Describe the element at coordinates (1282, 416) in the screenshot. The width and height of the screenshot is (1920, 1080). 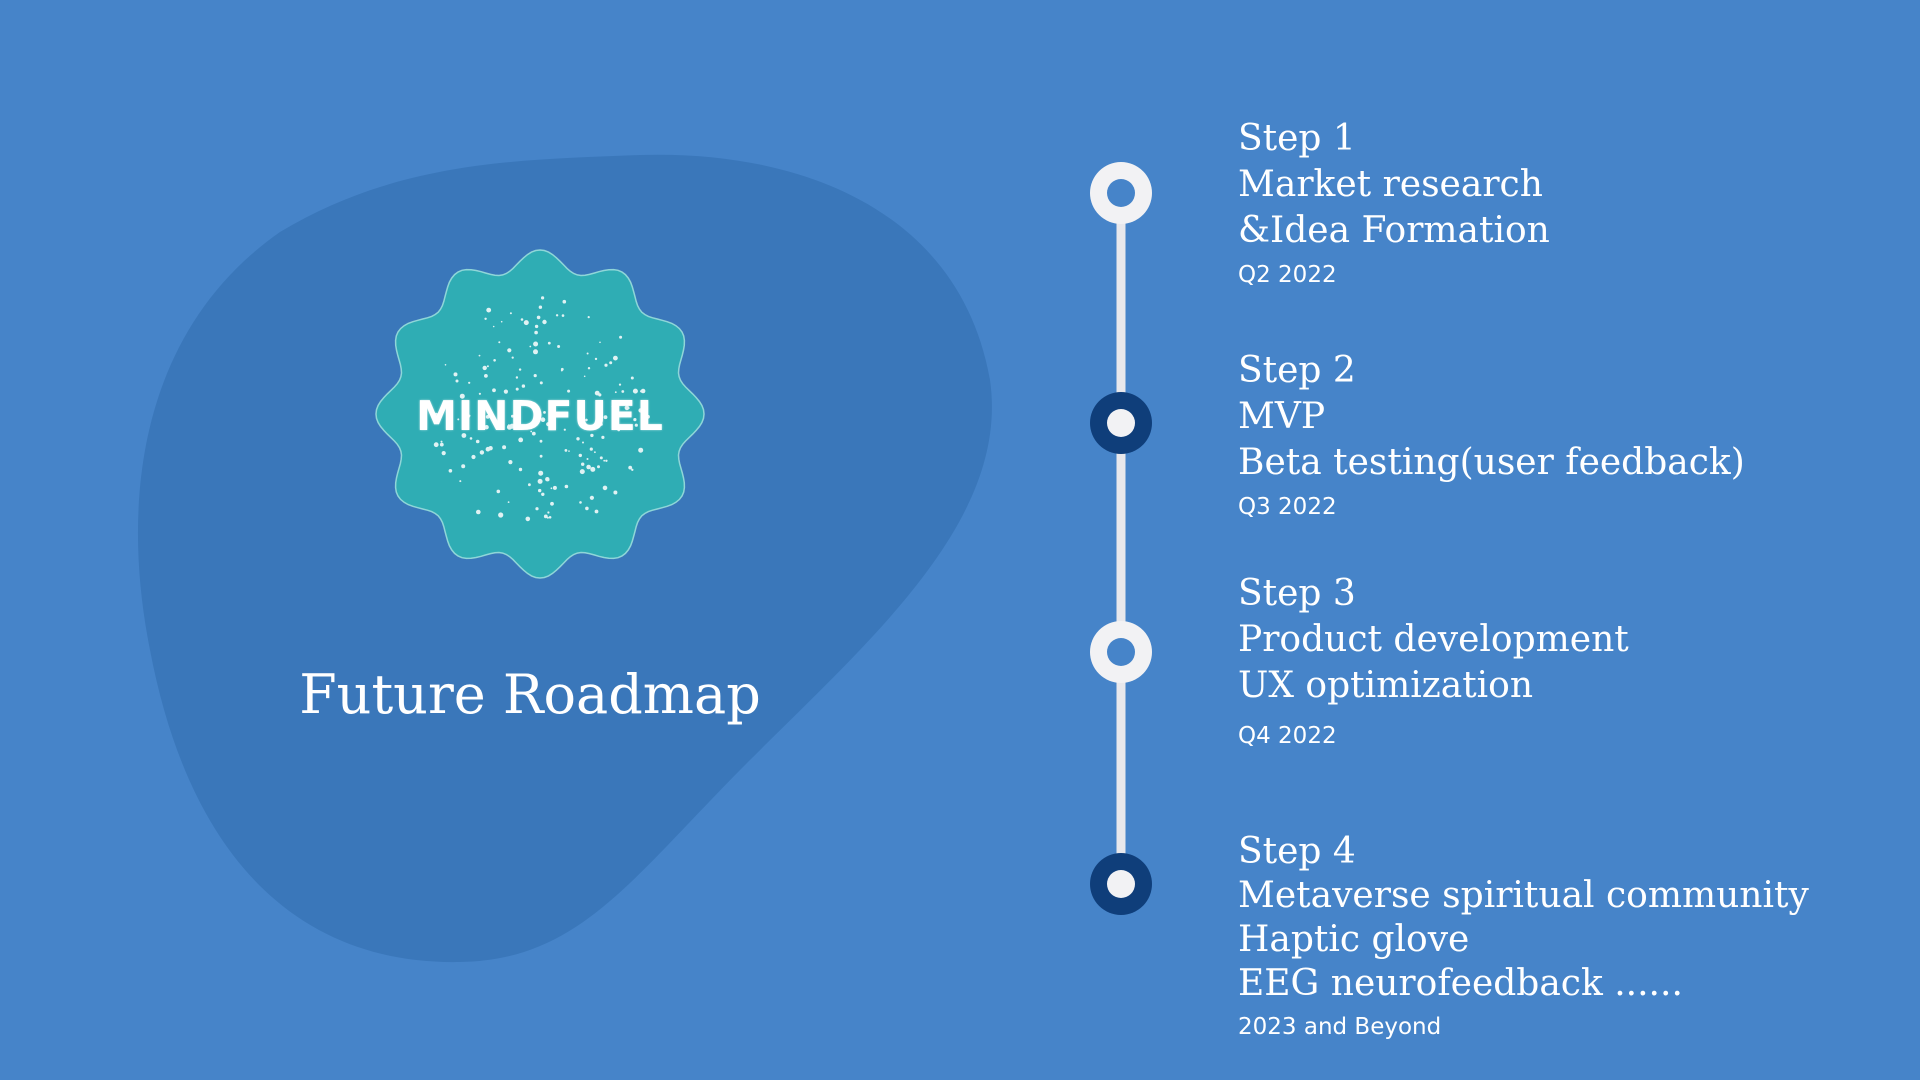
I see `step-line: MVP` at that location.